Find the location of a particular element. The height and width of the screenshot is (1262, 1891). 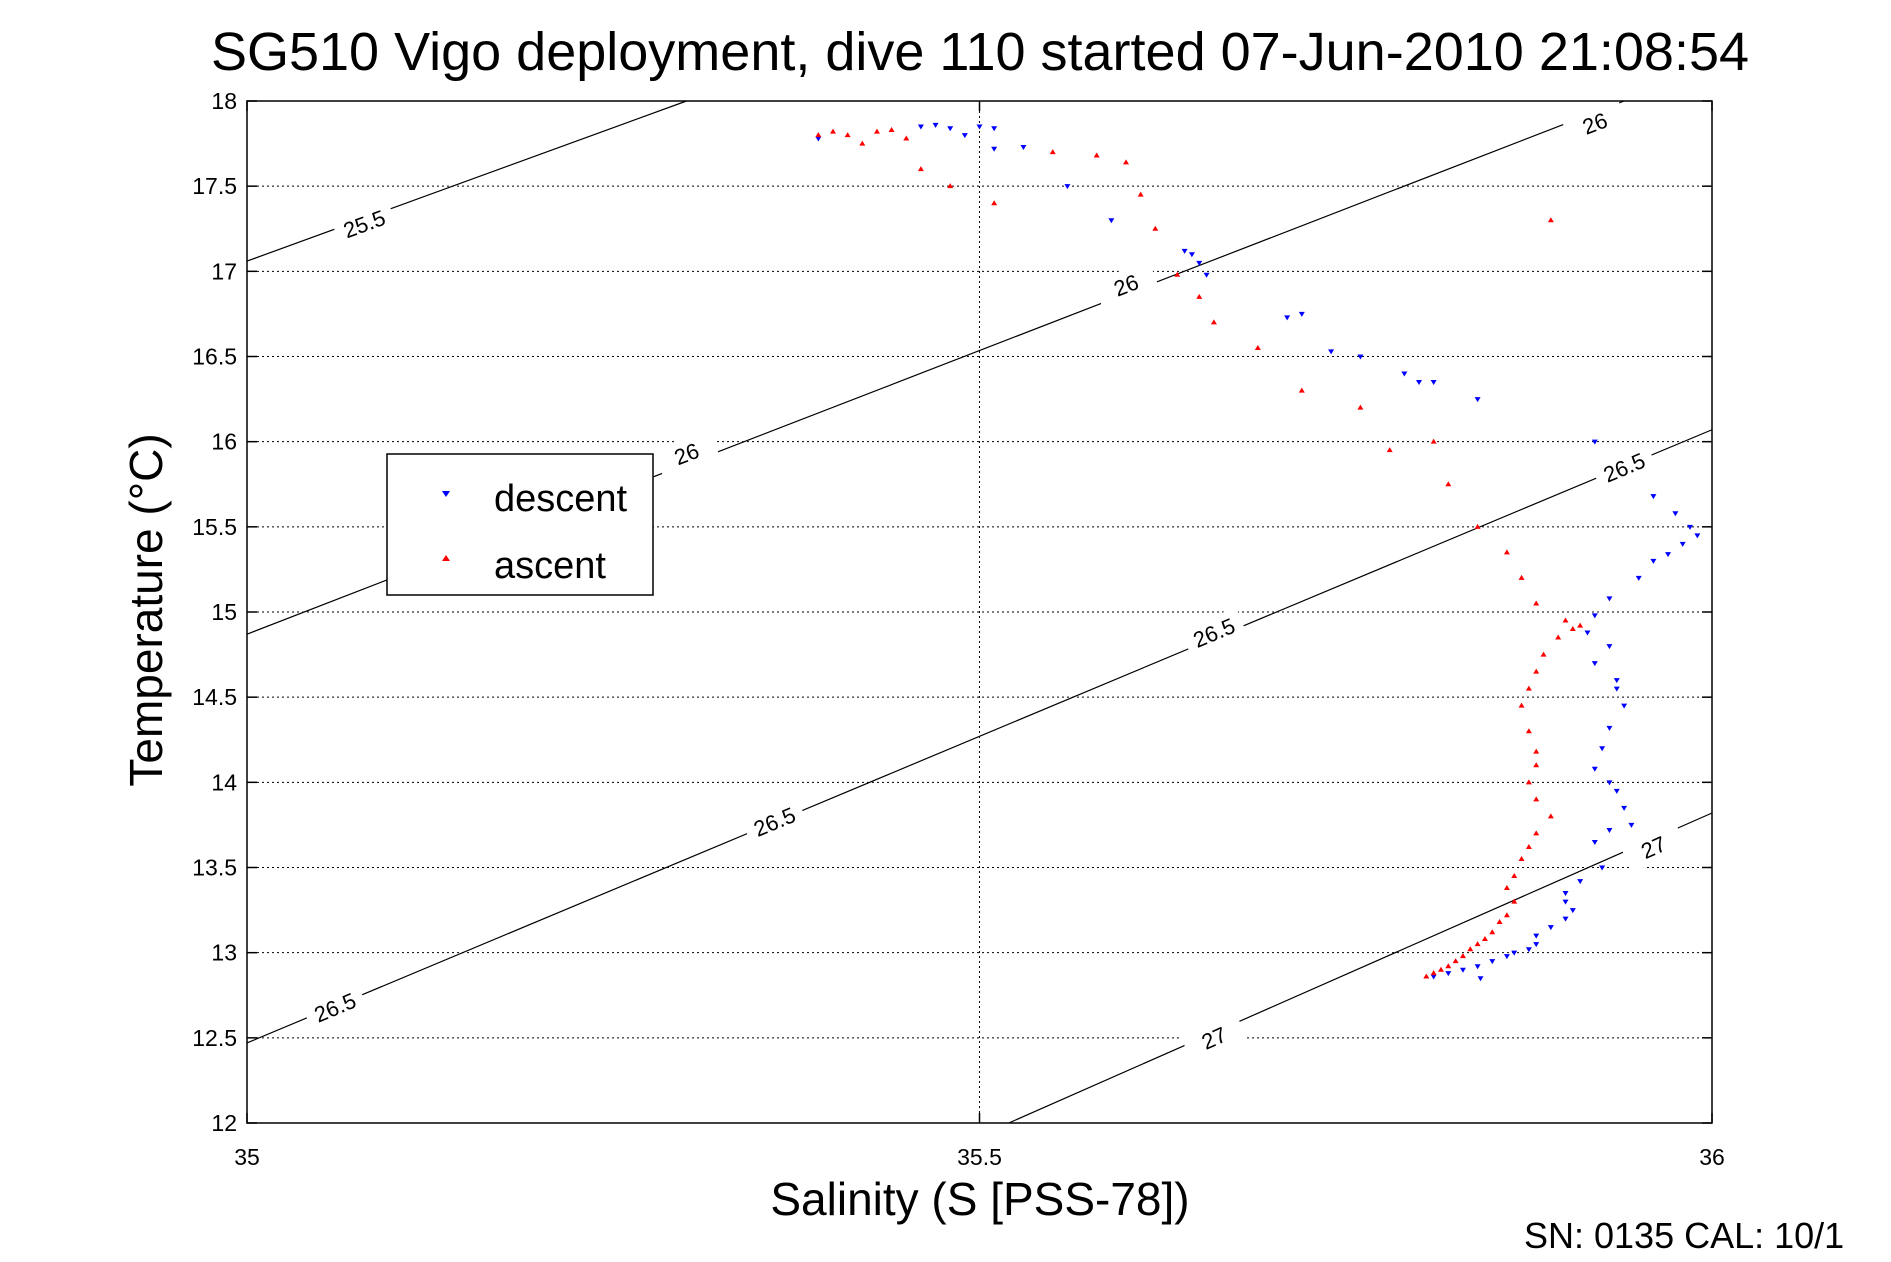

isopycnal-label-0-0: 25.5 is located at coordinates (364, 224).